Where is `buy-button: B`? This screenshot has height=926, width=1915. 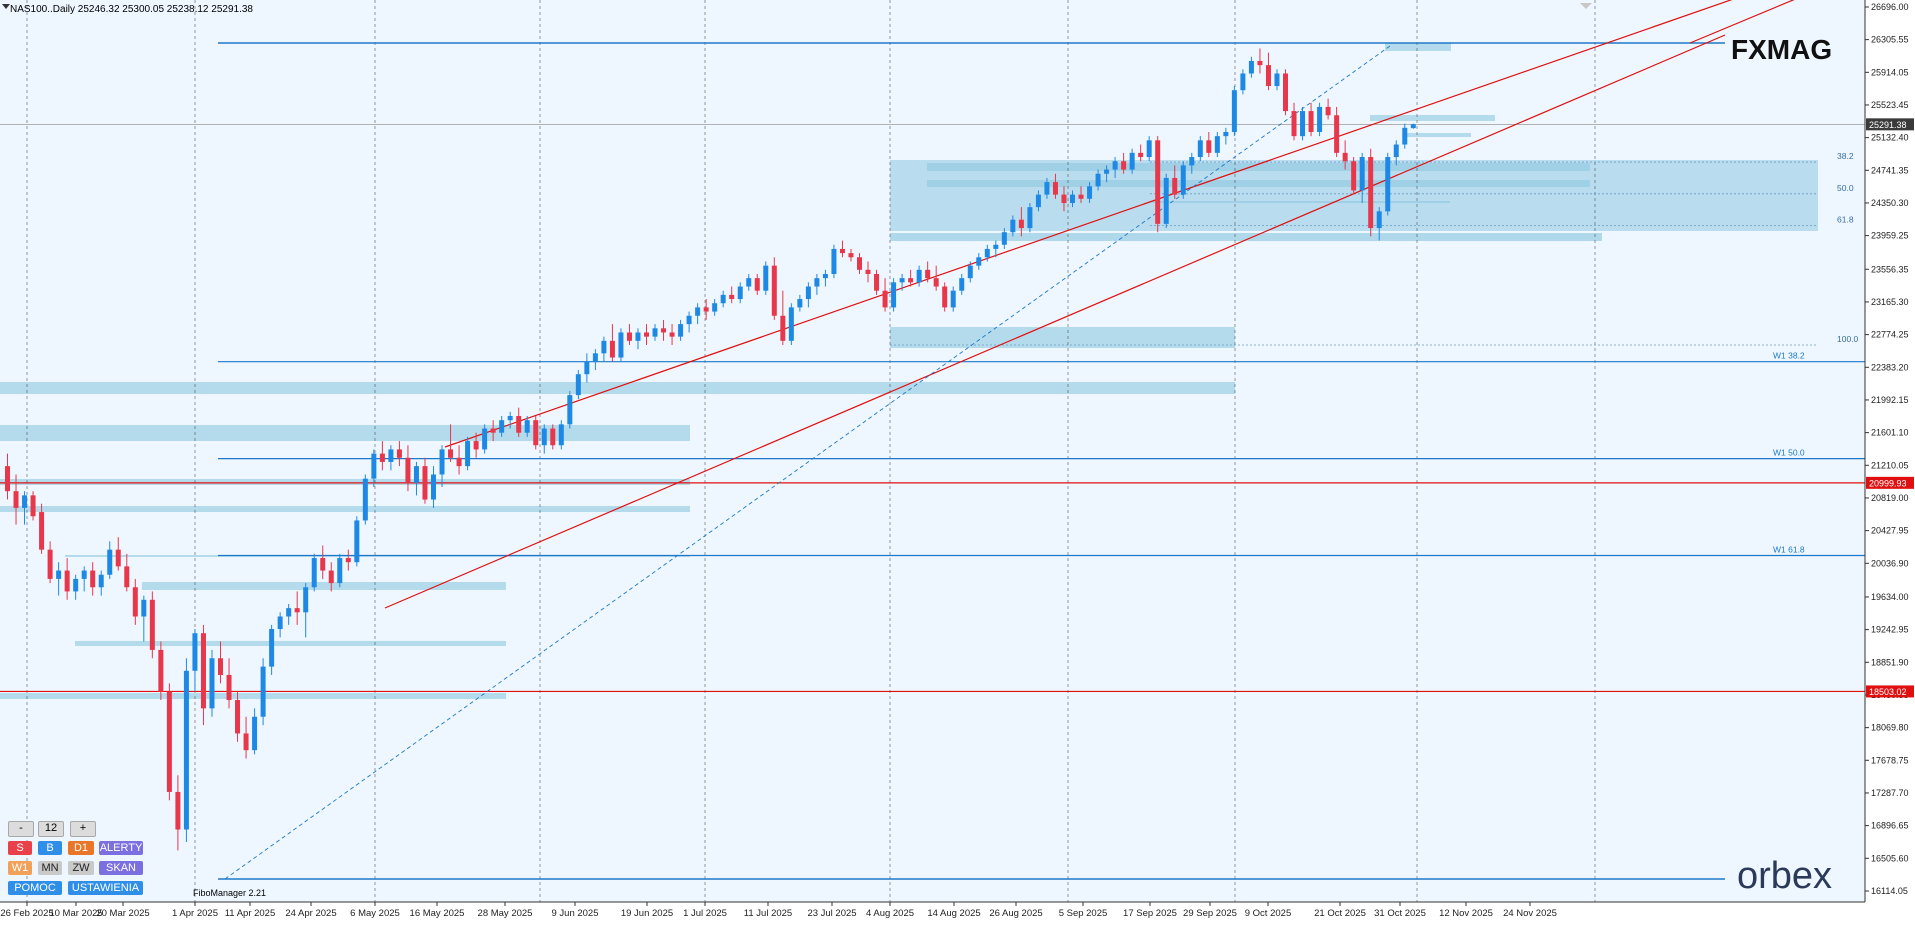 buy-button: B is located at coordinates (50, 848).